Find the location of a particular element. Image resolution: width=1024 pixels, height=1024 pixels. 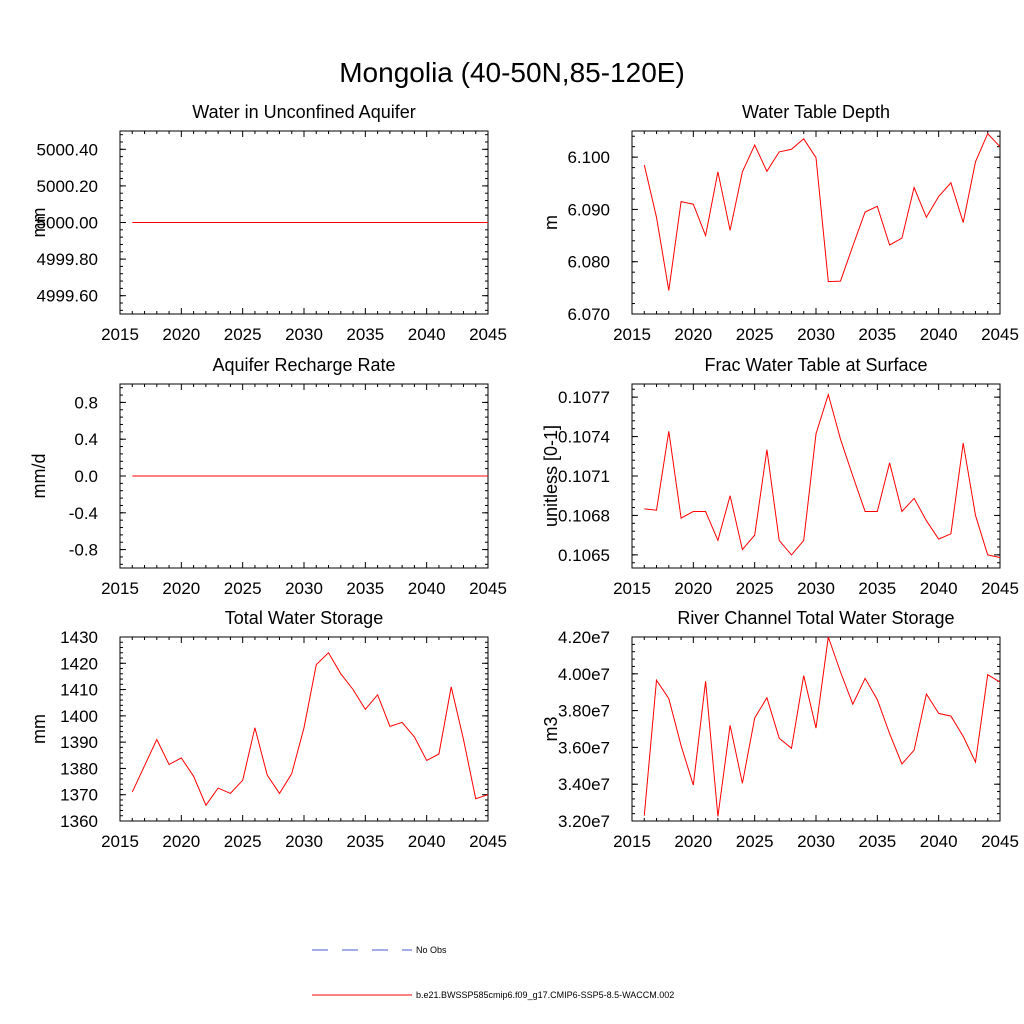

y-tick-label: 0.1077 is located at coordinates (584, 397).